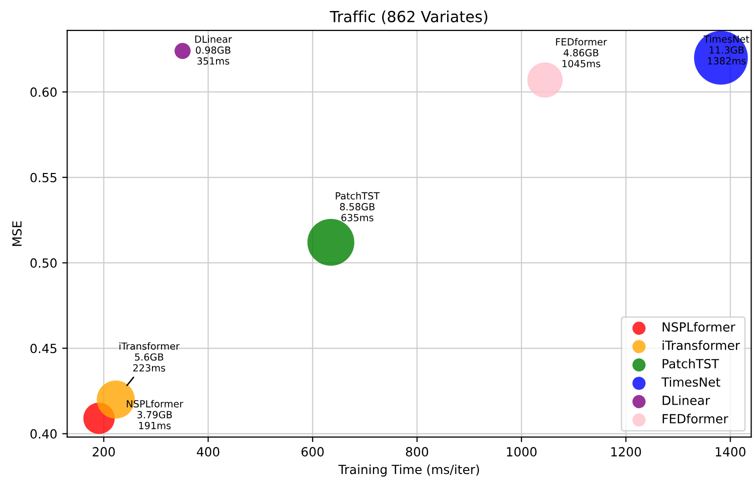 Image resolution: width=755 pixels, height=483 pixels. Describe the element at coordinates (43, 263) in the screenshot. I see `y-tick-label: 0.50` at that location.